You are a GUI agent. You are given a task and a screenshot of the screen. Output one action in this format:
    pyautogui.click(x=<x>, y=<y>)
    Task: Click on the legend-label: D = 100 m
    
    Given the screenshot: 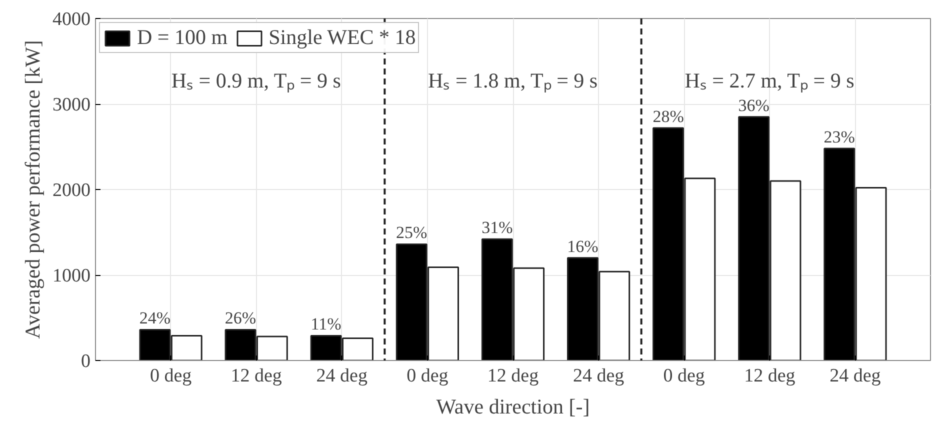 What is the action you would take?
    pyautogui.click(x=182, y=37)
    